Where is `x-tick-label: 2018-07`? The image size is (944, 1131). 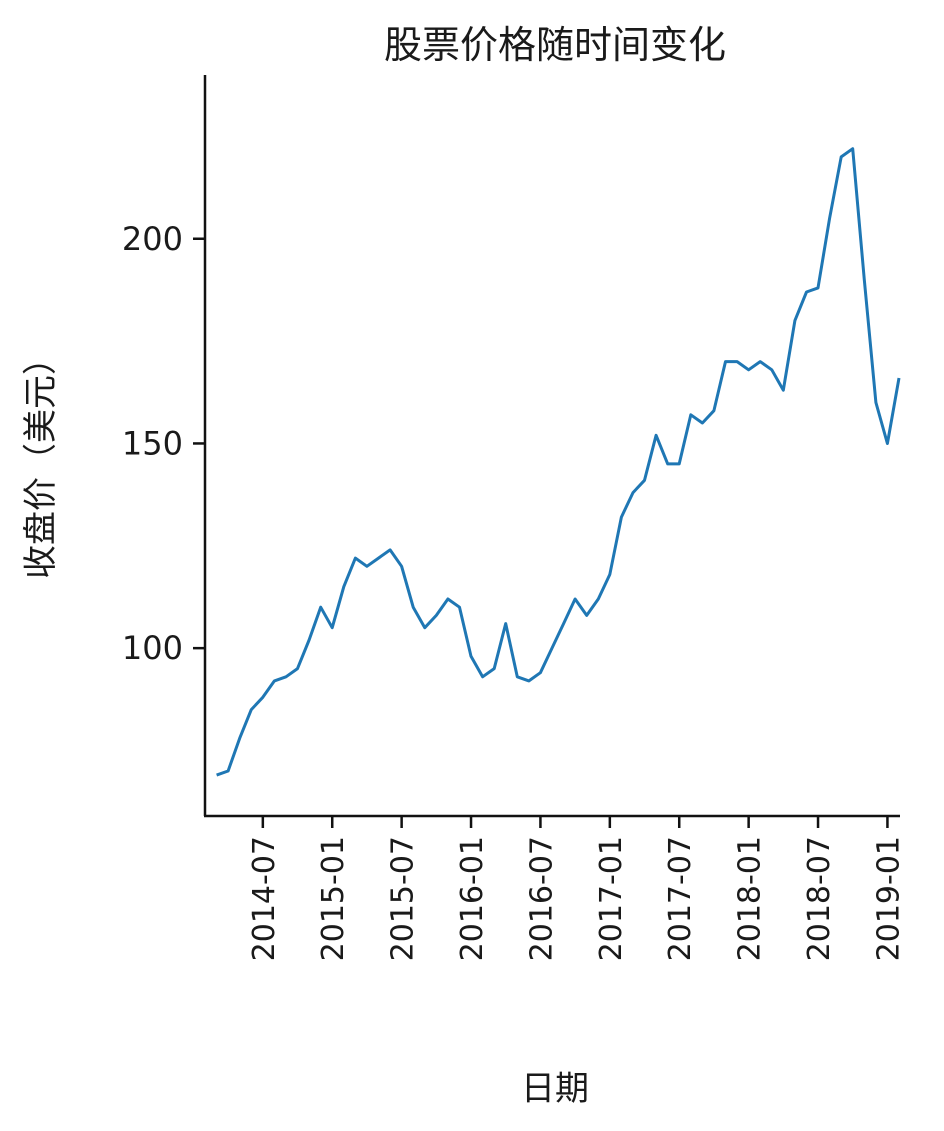
x-tick-label: 2018-07 is located at coordinates (819, 898).